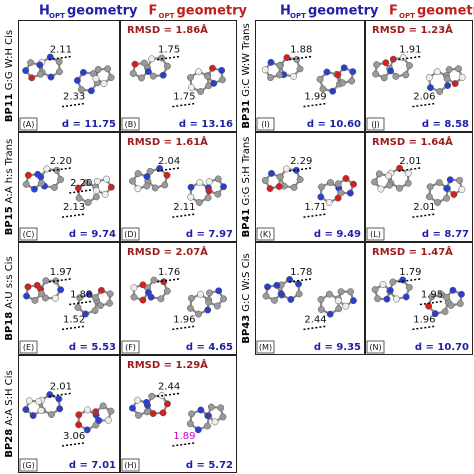 Image resolution: width=474 pixels, height=474 pixels. Describe the element at coordinates (424, 97) in the screenshot. I see `distance-label: 2.06` at that location.